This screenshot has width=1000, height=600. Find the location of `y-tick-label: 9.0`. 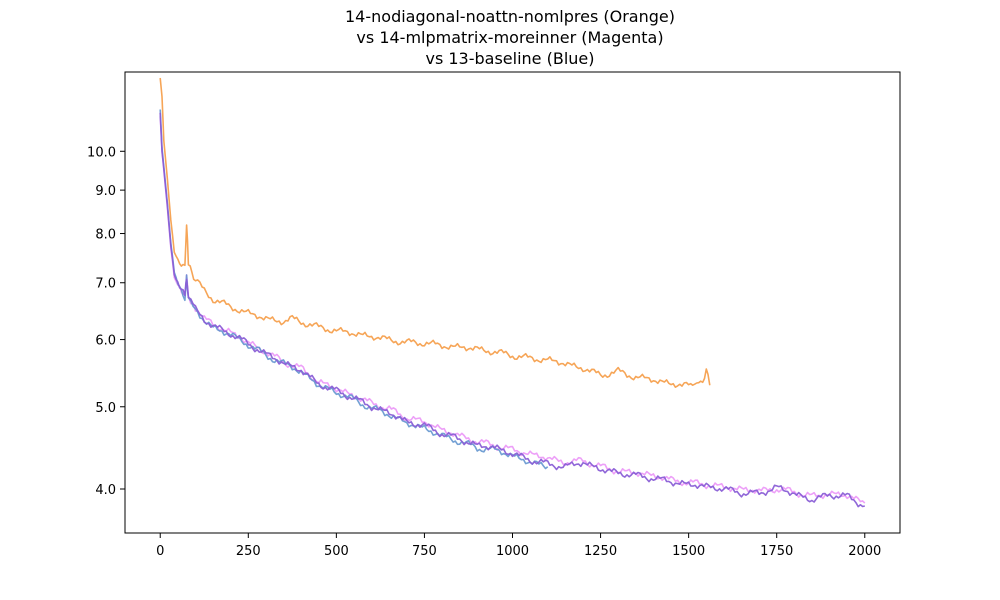

y-tick-label: 9.0 is located at coordinates (105, 191).